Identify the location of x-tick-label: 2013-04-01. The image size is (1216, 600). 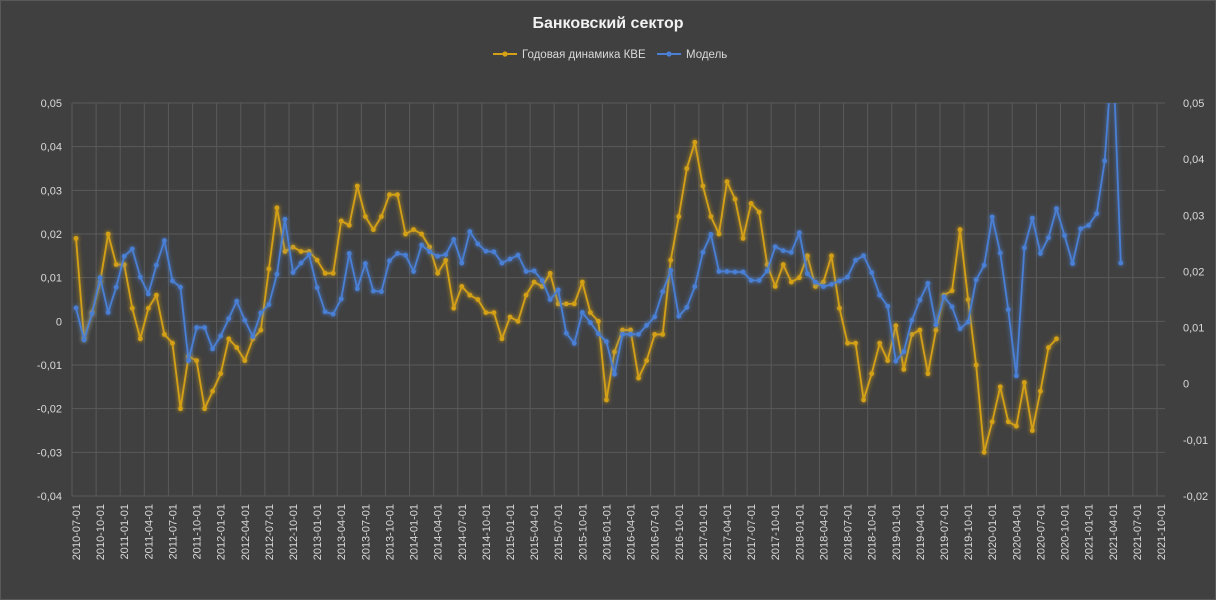
(342, 532).